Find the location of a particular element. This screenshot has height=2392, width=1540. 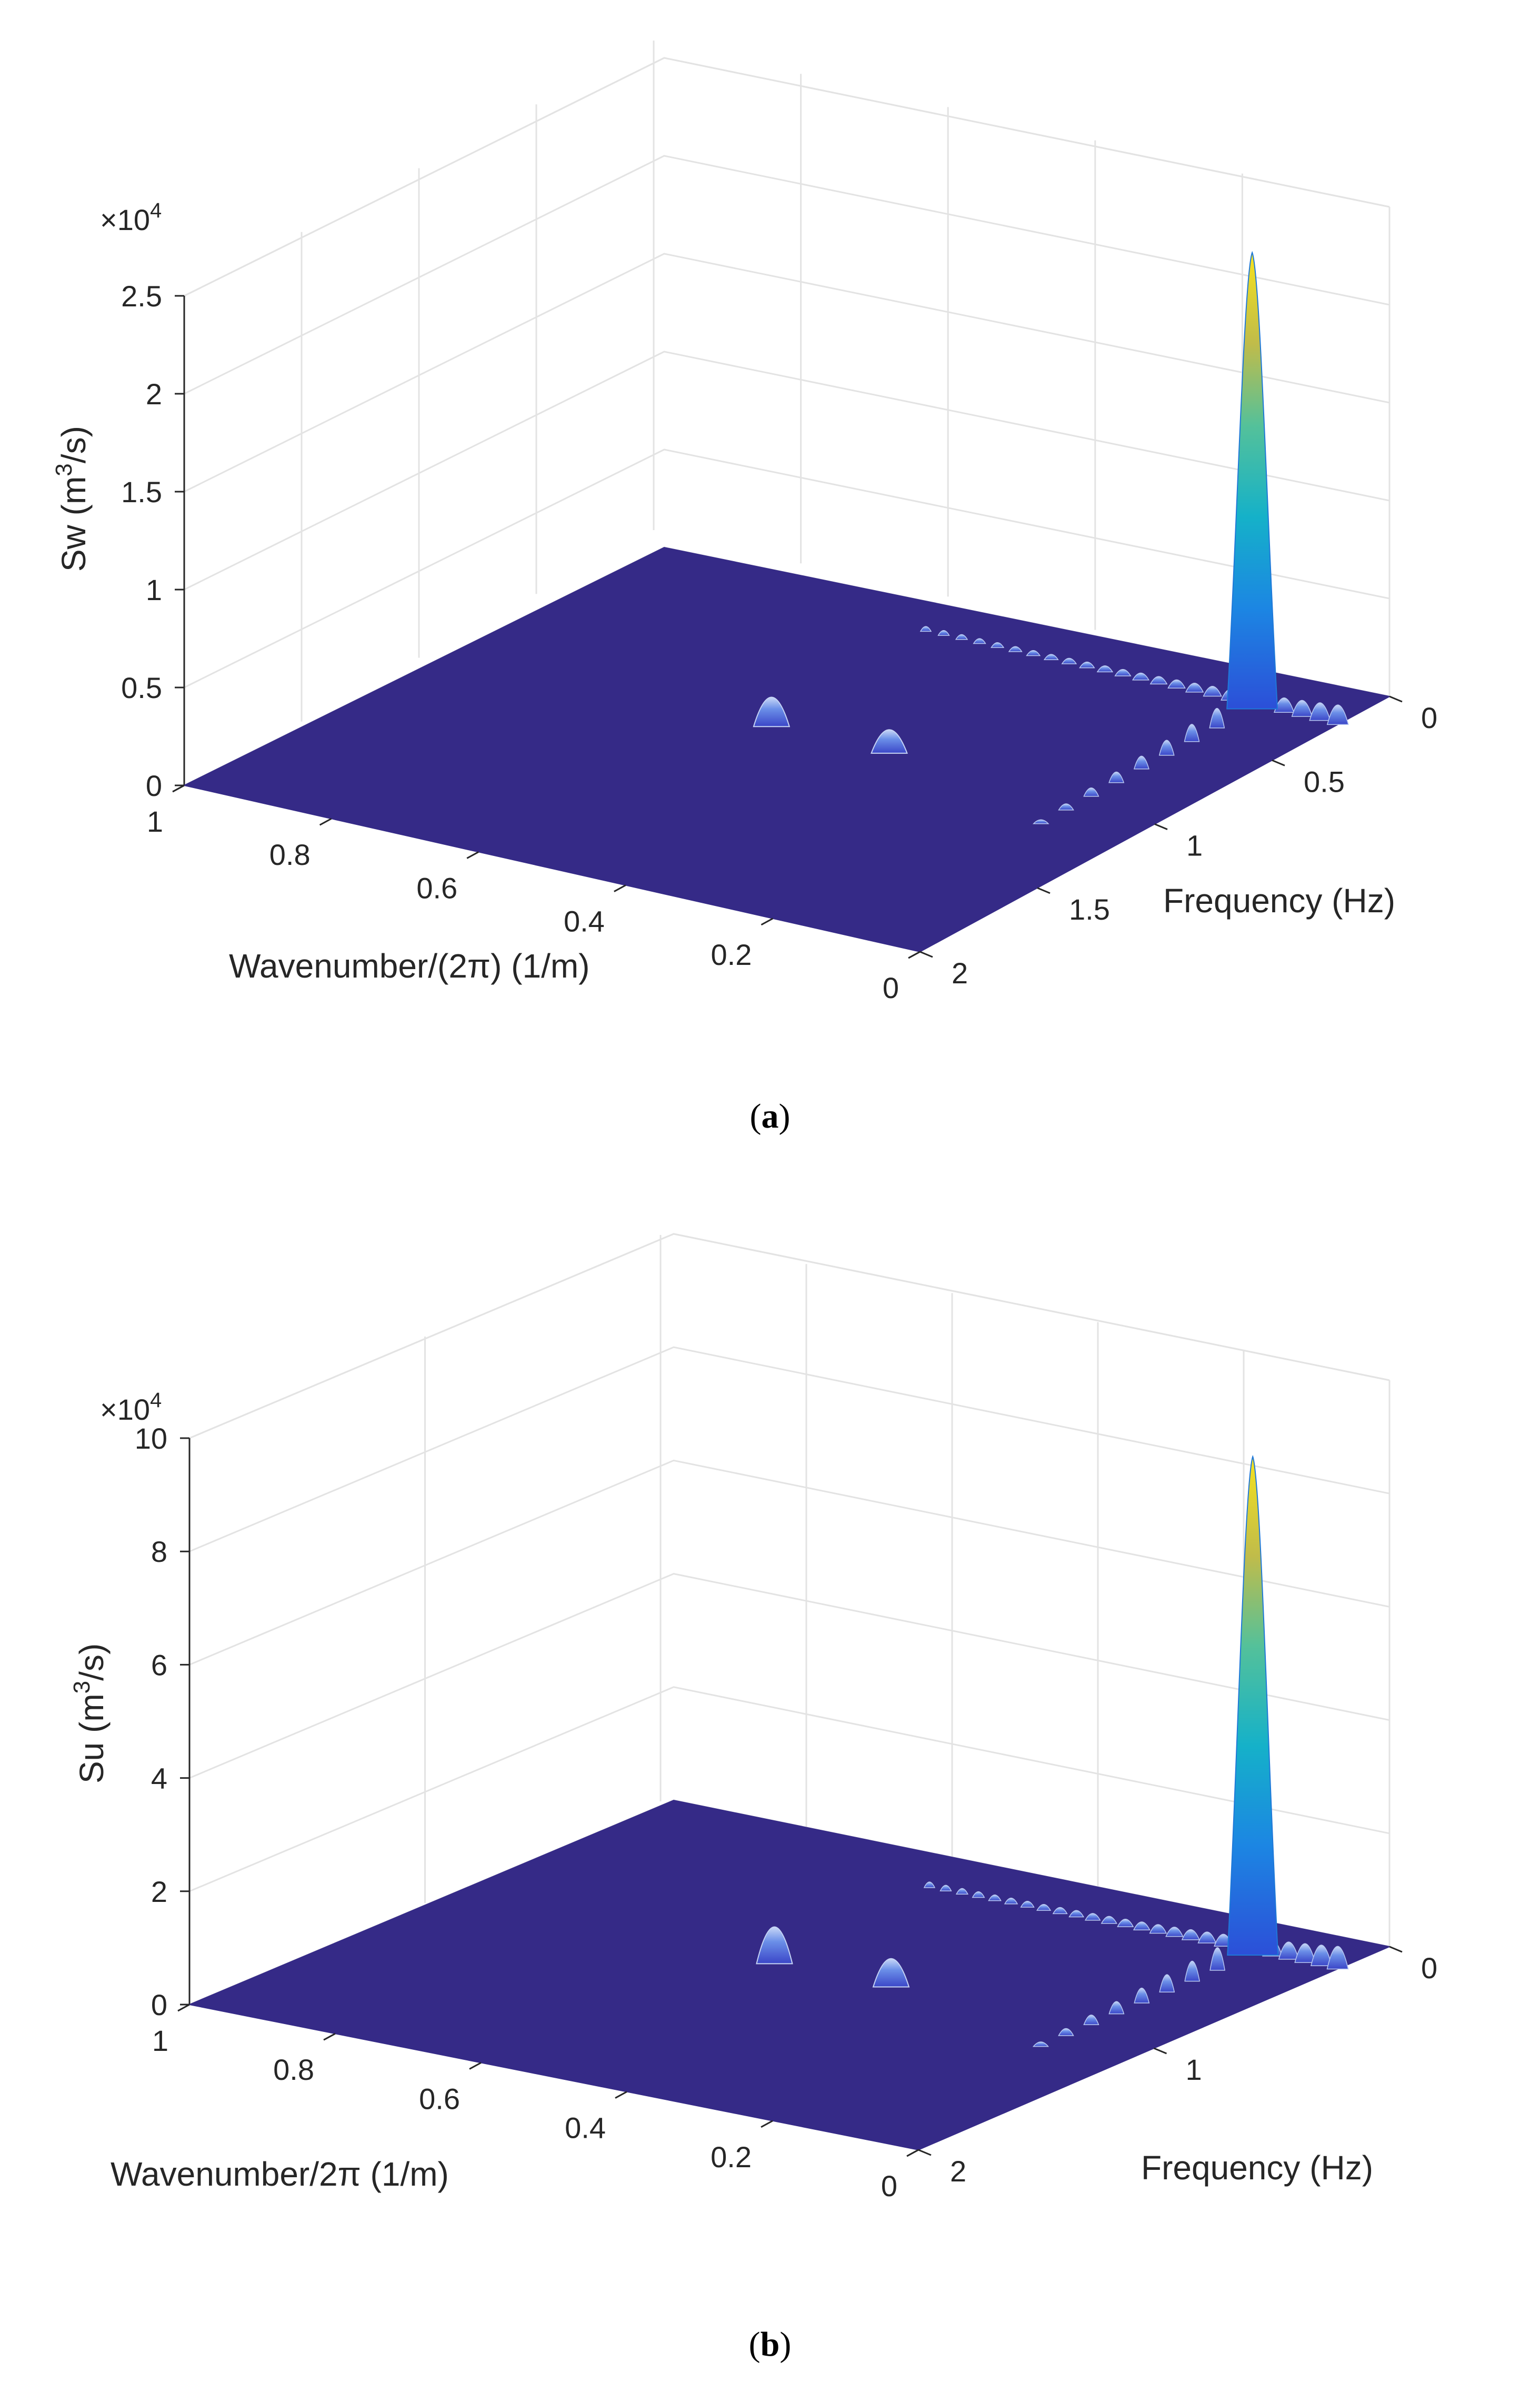

z-tick-label: 1.5 is located at coordinates (141, 492).